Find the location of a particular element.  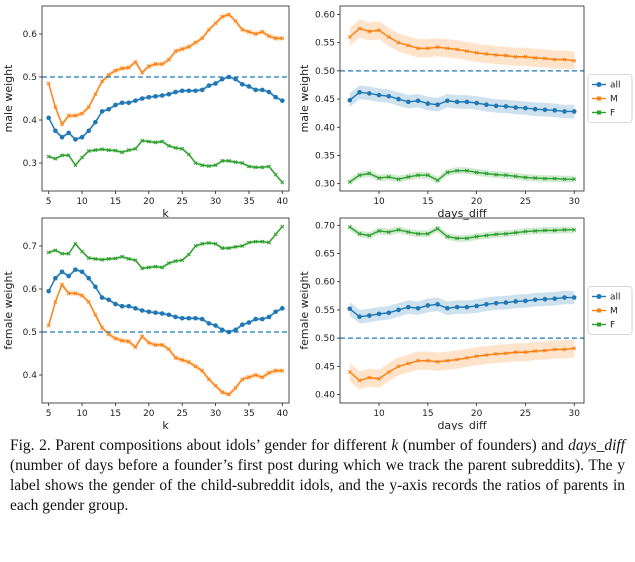

y-tick-label: 0.7 is located at coordinates (30, 247).